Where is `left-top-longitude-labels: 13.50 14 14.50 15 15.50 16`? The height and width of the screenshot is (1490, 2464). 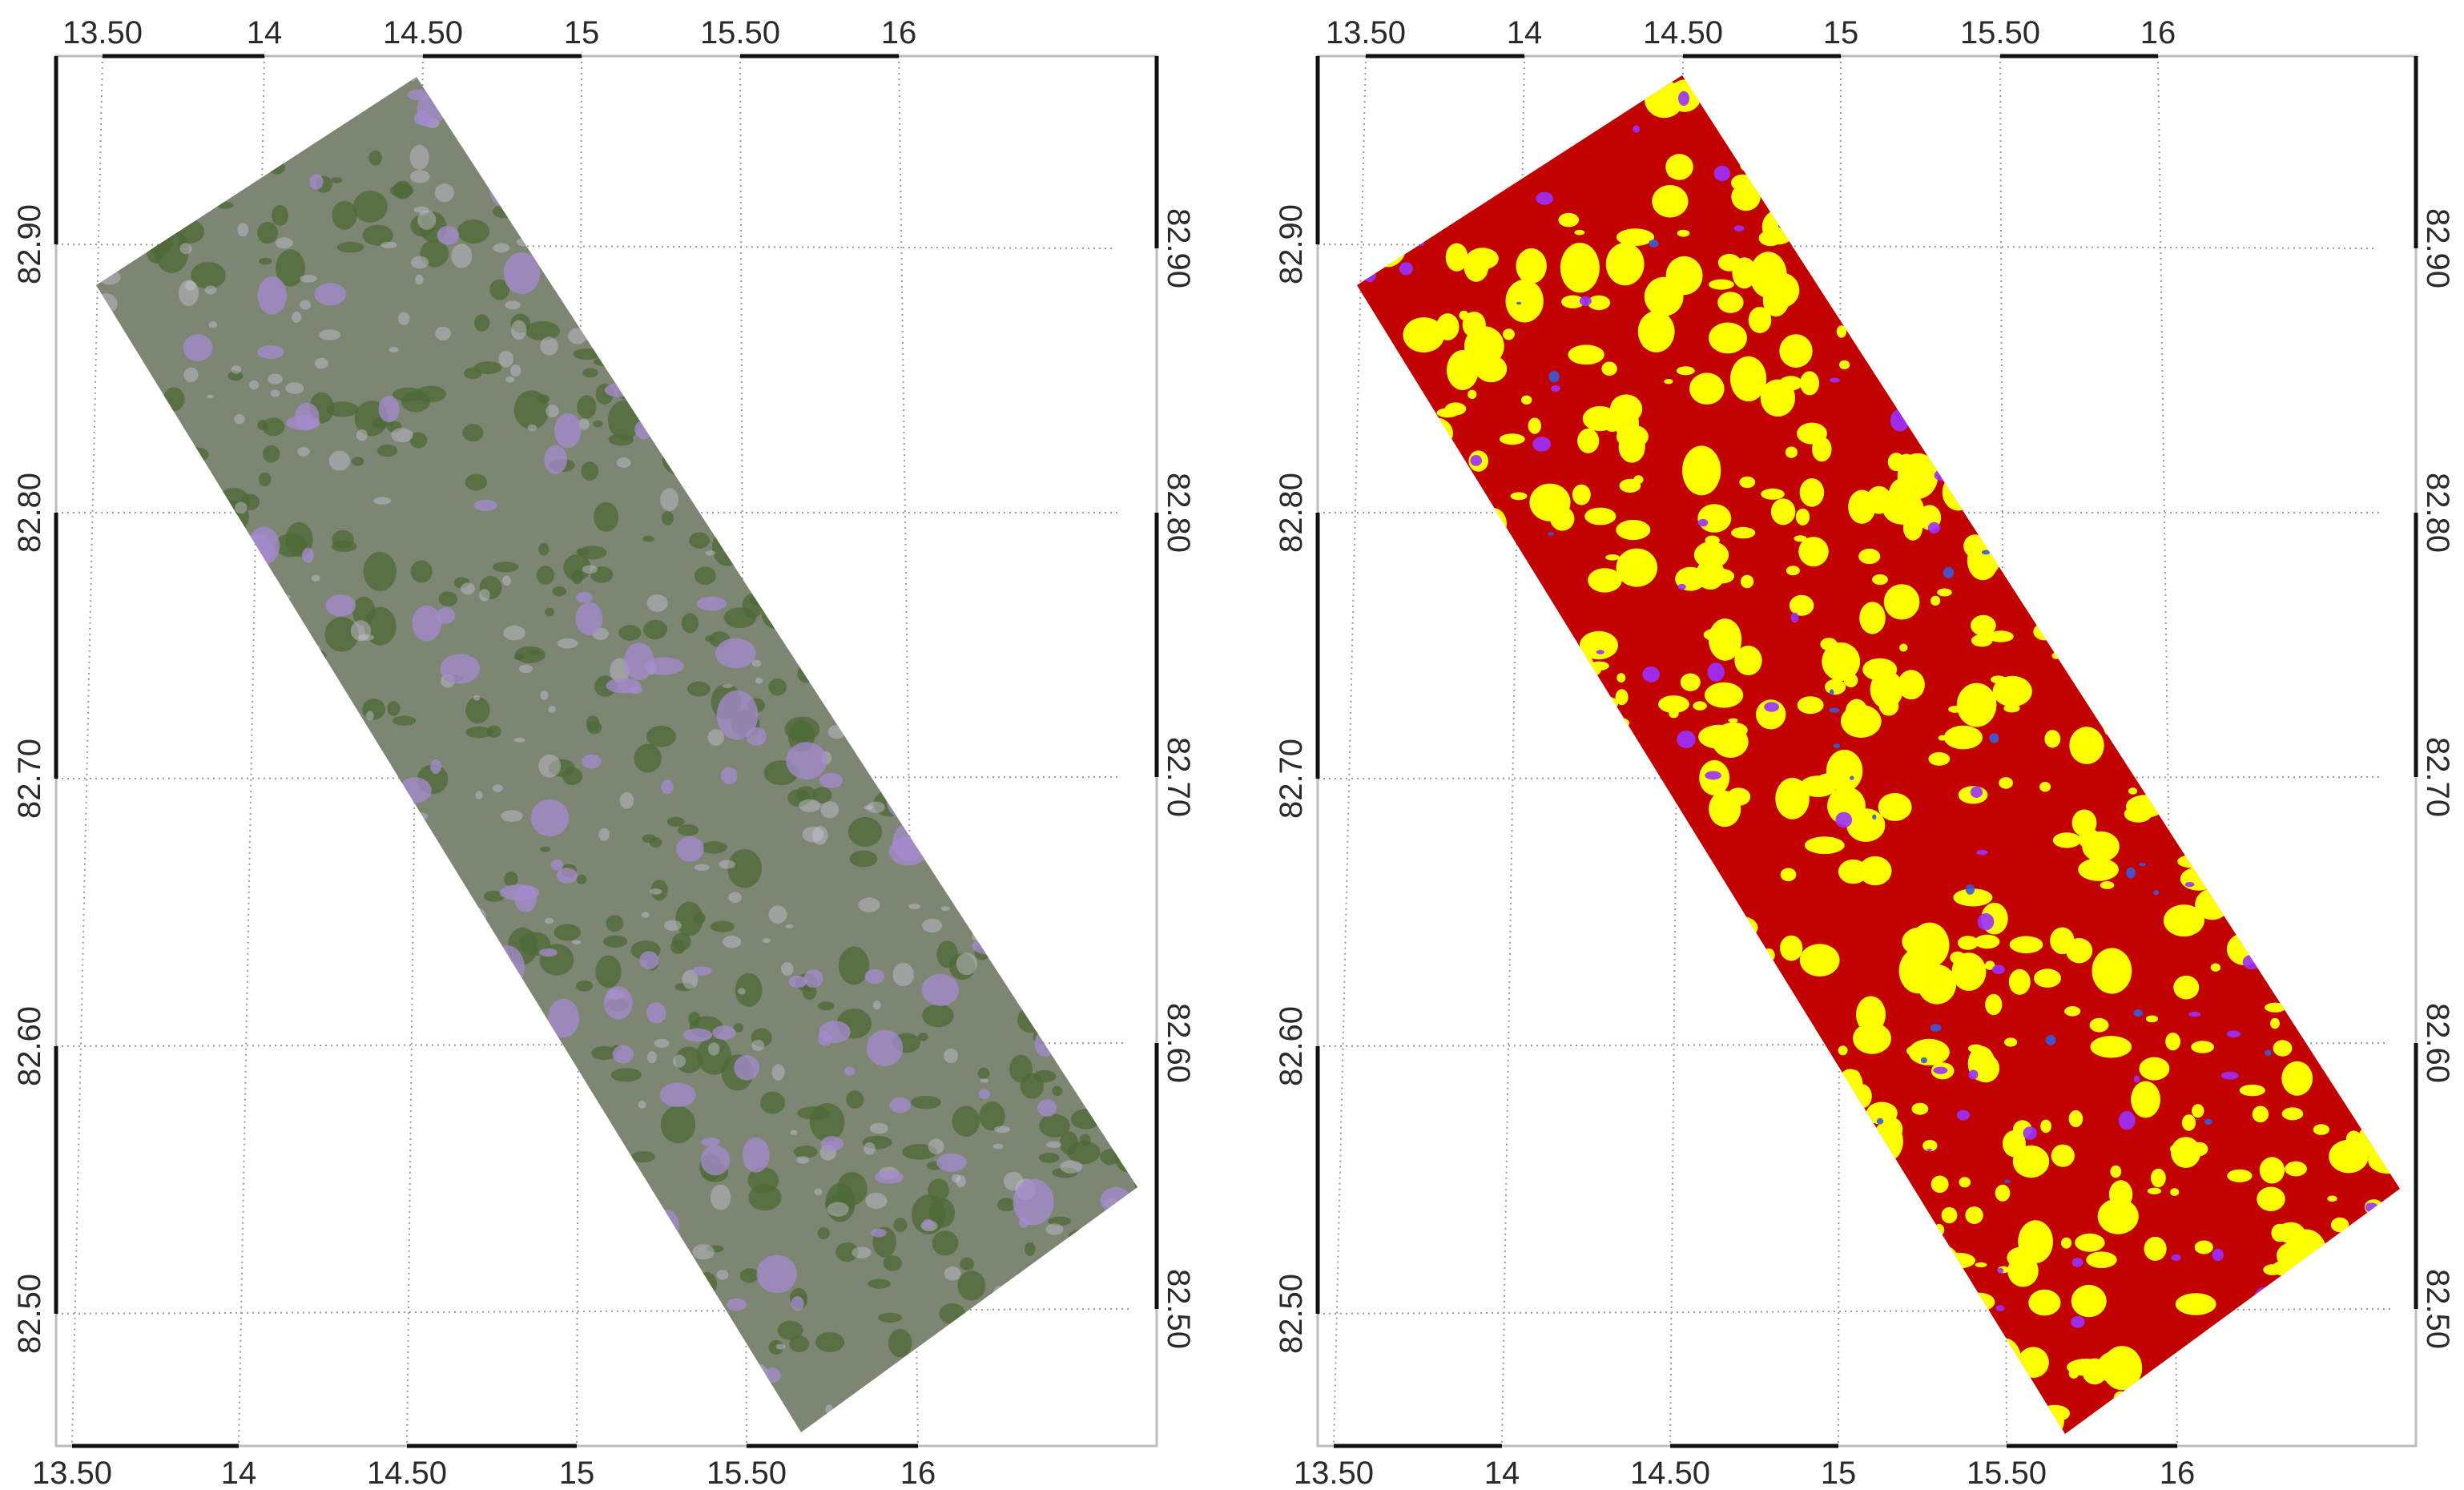 left-top-longitude-labels: 13.50 14 14.50 15 15.50 16 is located at coordinates (489, 32).